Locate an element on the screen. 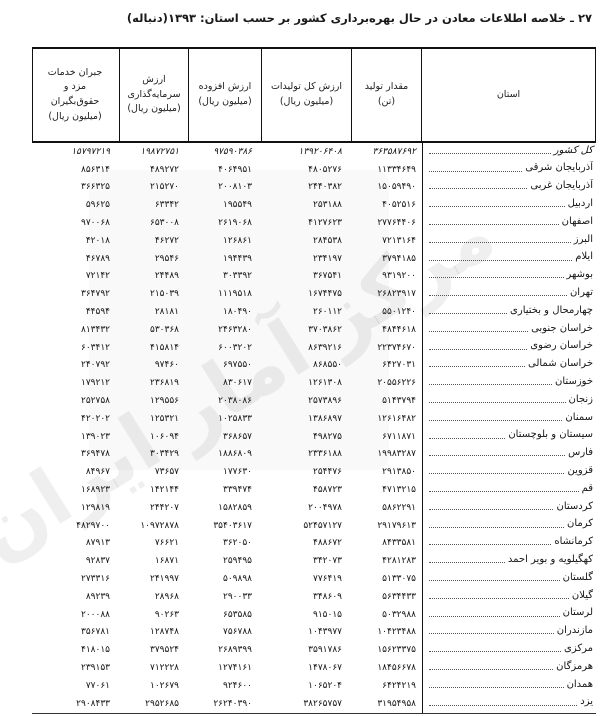 Image resolution: width=602 pixels, height=716 pixels. cell-investment: ۲۱۵۰۳۹ is located at coordinates (165, 294).